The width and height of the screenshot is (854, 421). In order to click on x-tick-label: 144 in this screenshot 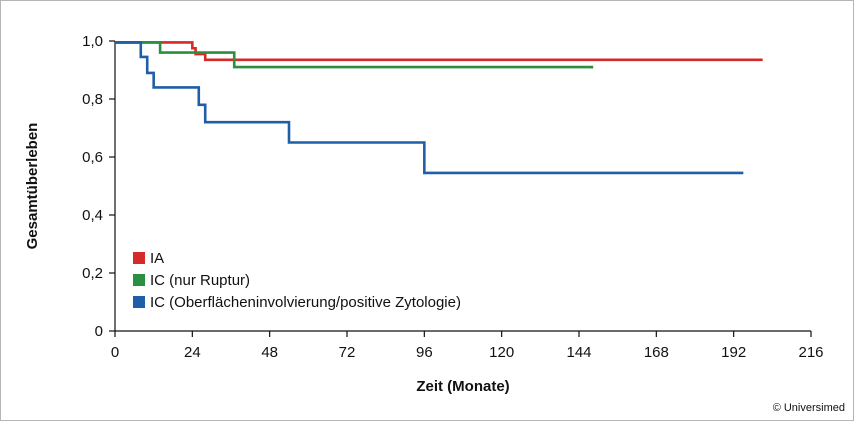, I will do `click(578, 352)`.